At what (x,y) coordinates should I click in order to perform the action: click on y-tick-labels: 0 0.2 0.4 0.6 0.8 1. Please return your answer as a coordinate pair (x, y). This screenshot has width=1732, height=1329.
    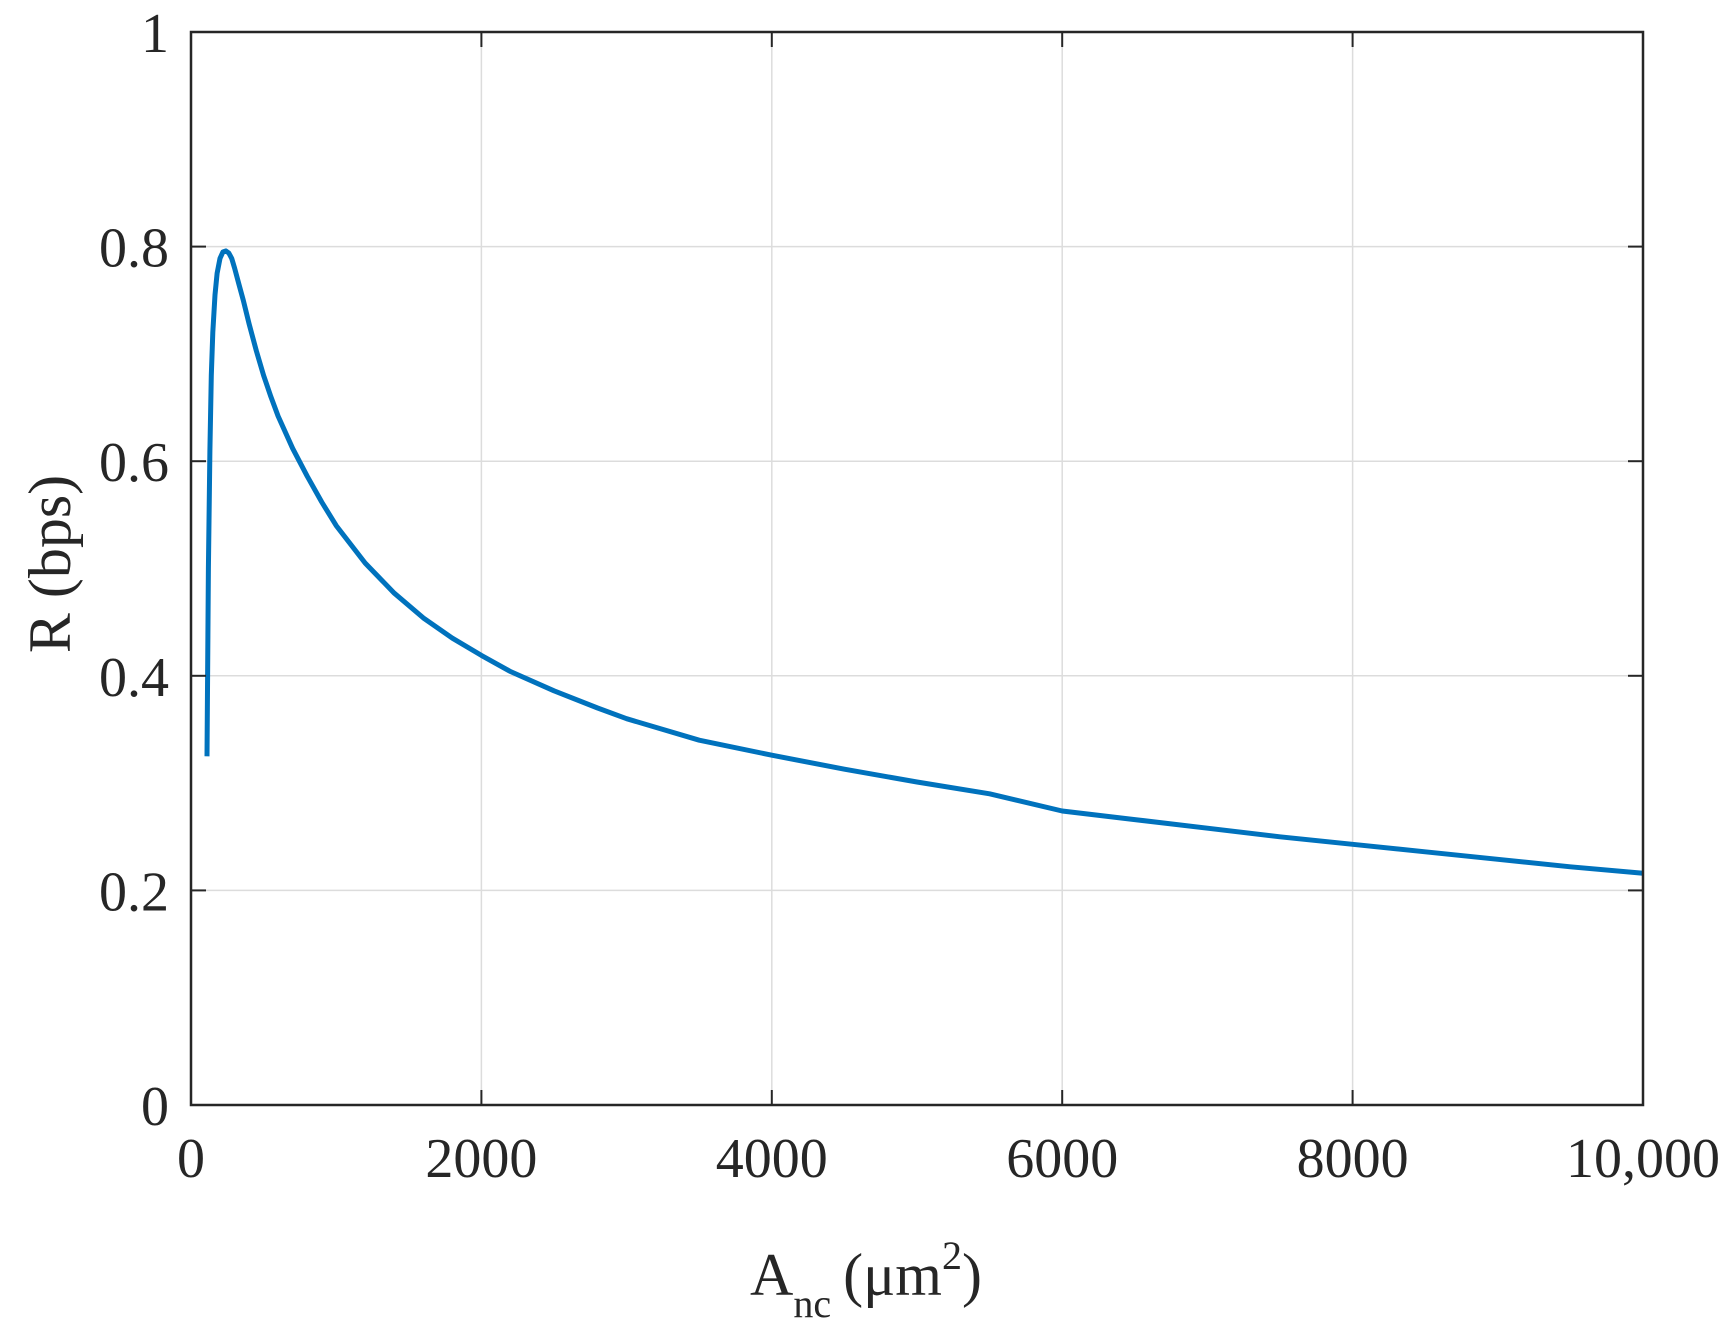
    Looking at the image, I should click on (134, 570).